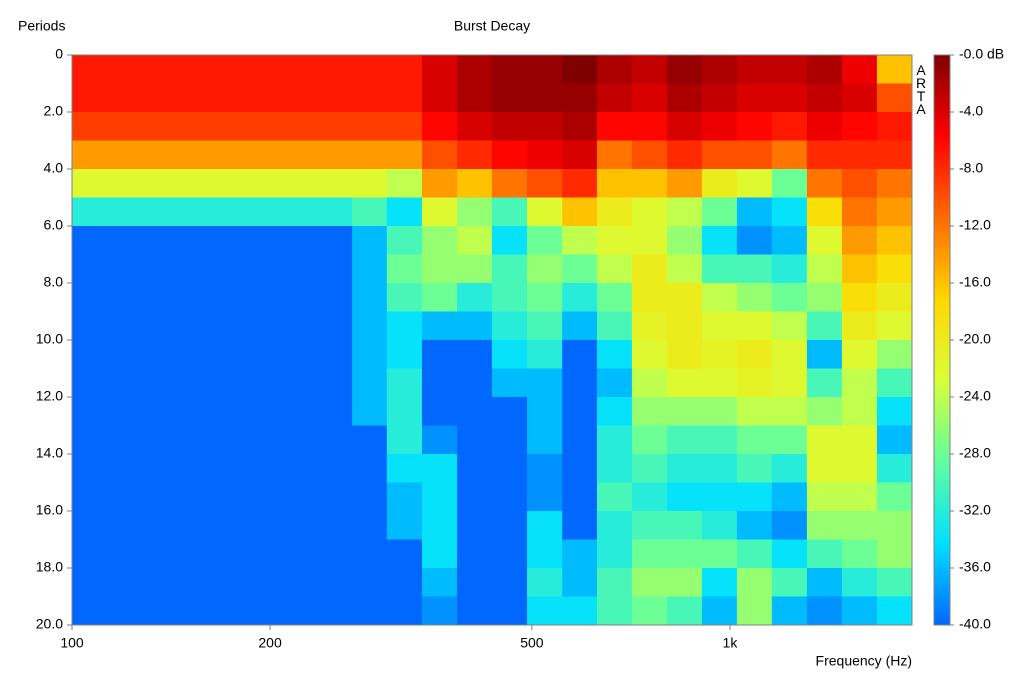  Describe the element at coordinates (54, 225) in the screenshot. I see `y-tick-label: 6.0` at that location.